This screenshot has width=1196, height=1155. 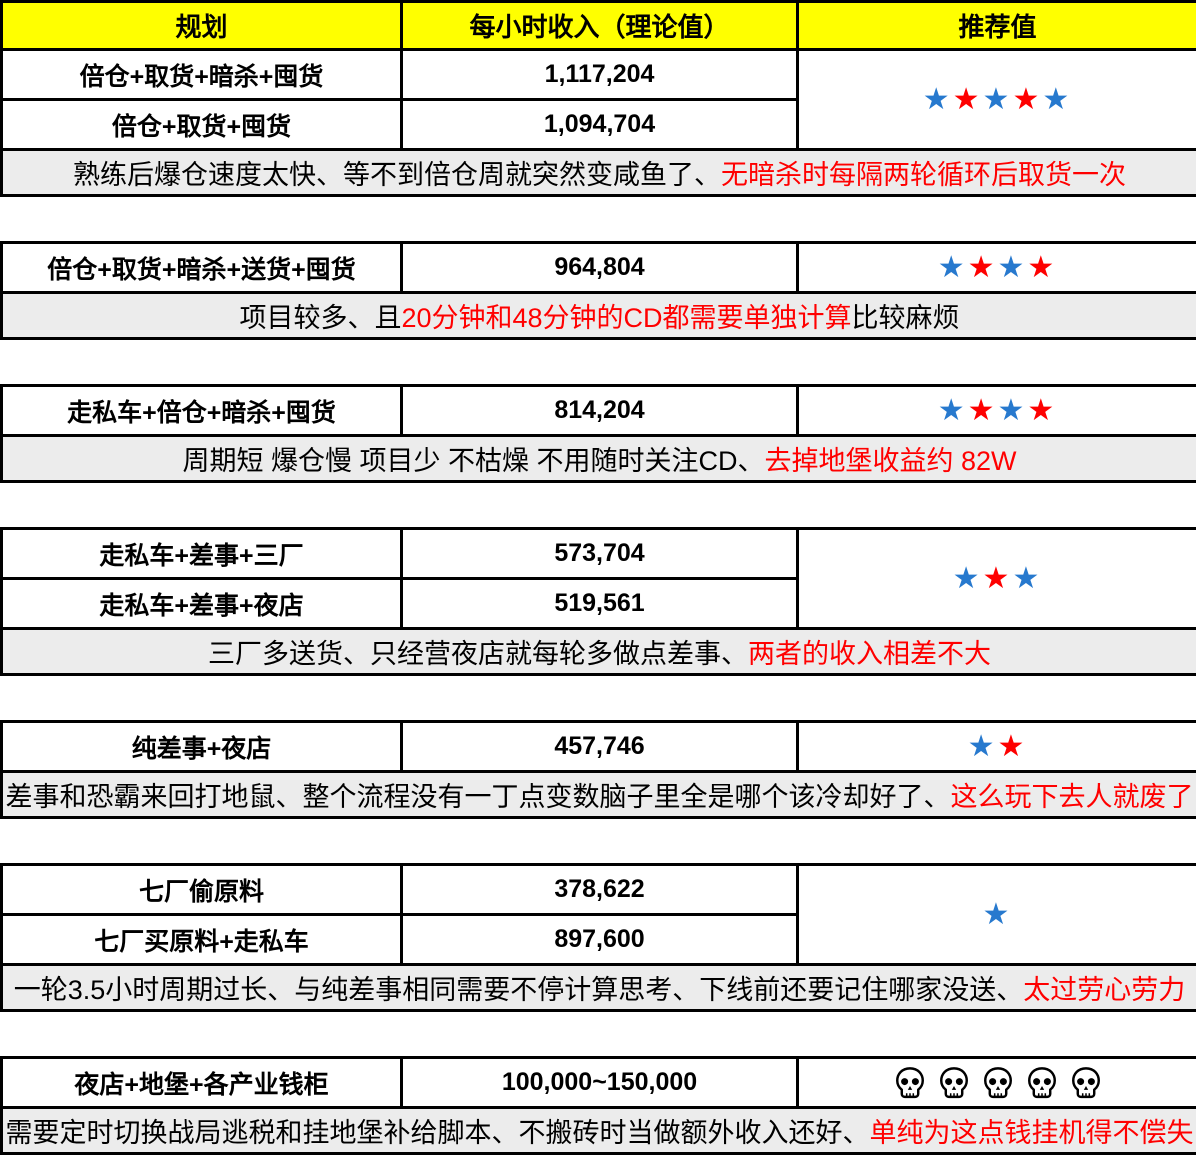 What do you see at coordinates (202, 26) in the screenshot?
I see `header-plan: 规划` at bounding box center [202, 26].